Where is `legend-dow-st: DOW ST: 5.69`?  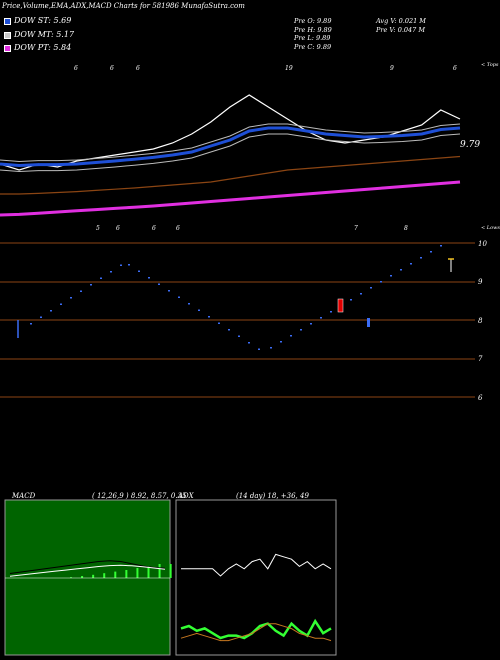 legend-dow-st: DOW ST: 5.69 is located at coordinates (37, 20).